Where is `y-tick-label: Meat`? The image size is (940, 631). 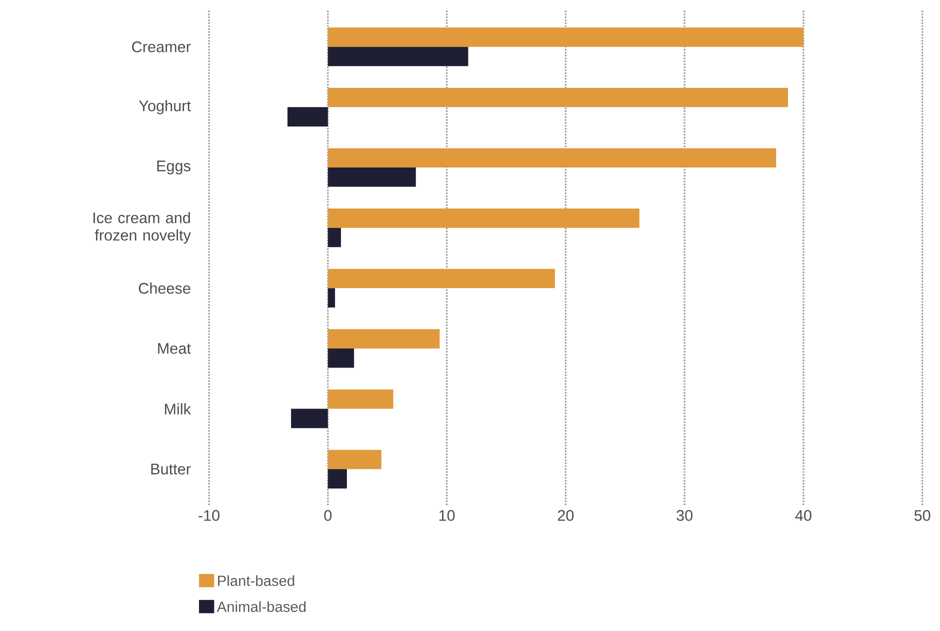 y-tick-label: Meat is located at coordinates (174, 348).